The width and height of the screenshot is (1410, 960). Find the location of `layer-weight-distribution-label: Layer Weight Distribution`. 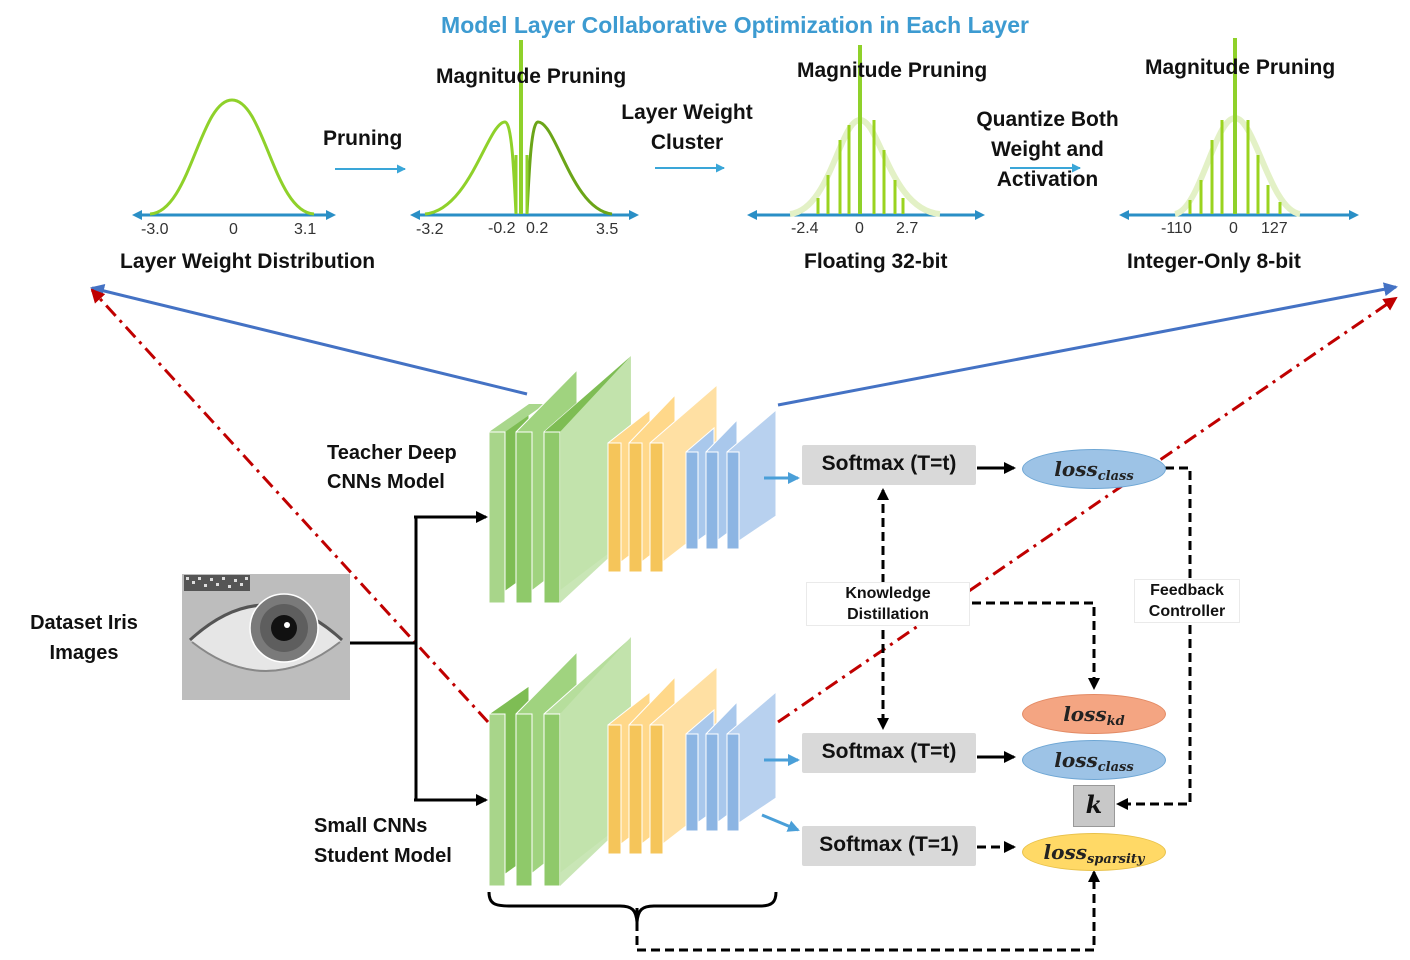

layer-weight-distribution-label: Layer Weight Distribution is located at coordinates (248, 261).